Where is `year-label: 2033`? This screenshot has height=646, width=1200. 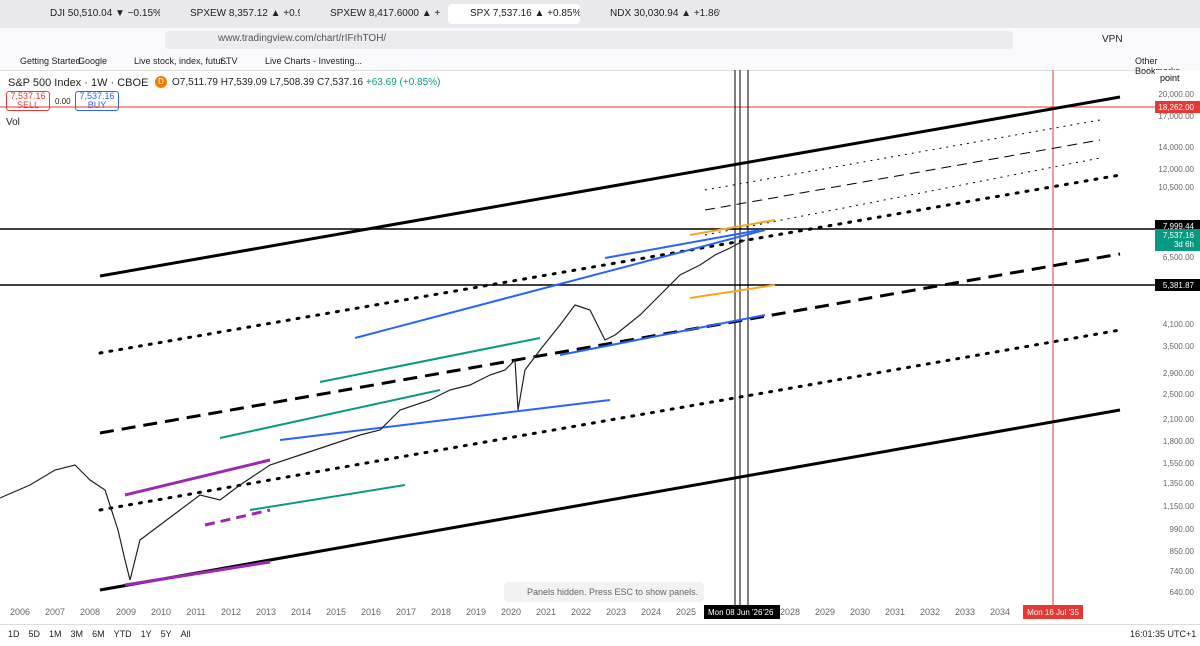
year-label: 2033 is located at coordinates (965, 612).